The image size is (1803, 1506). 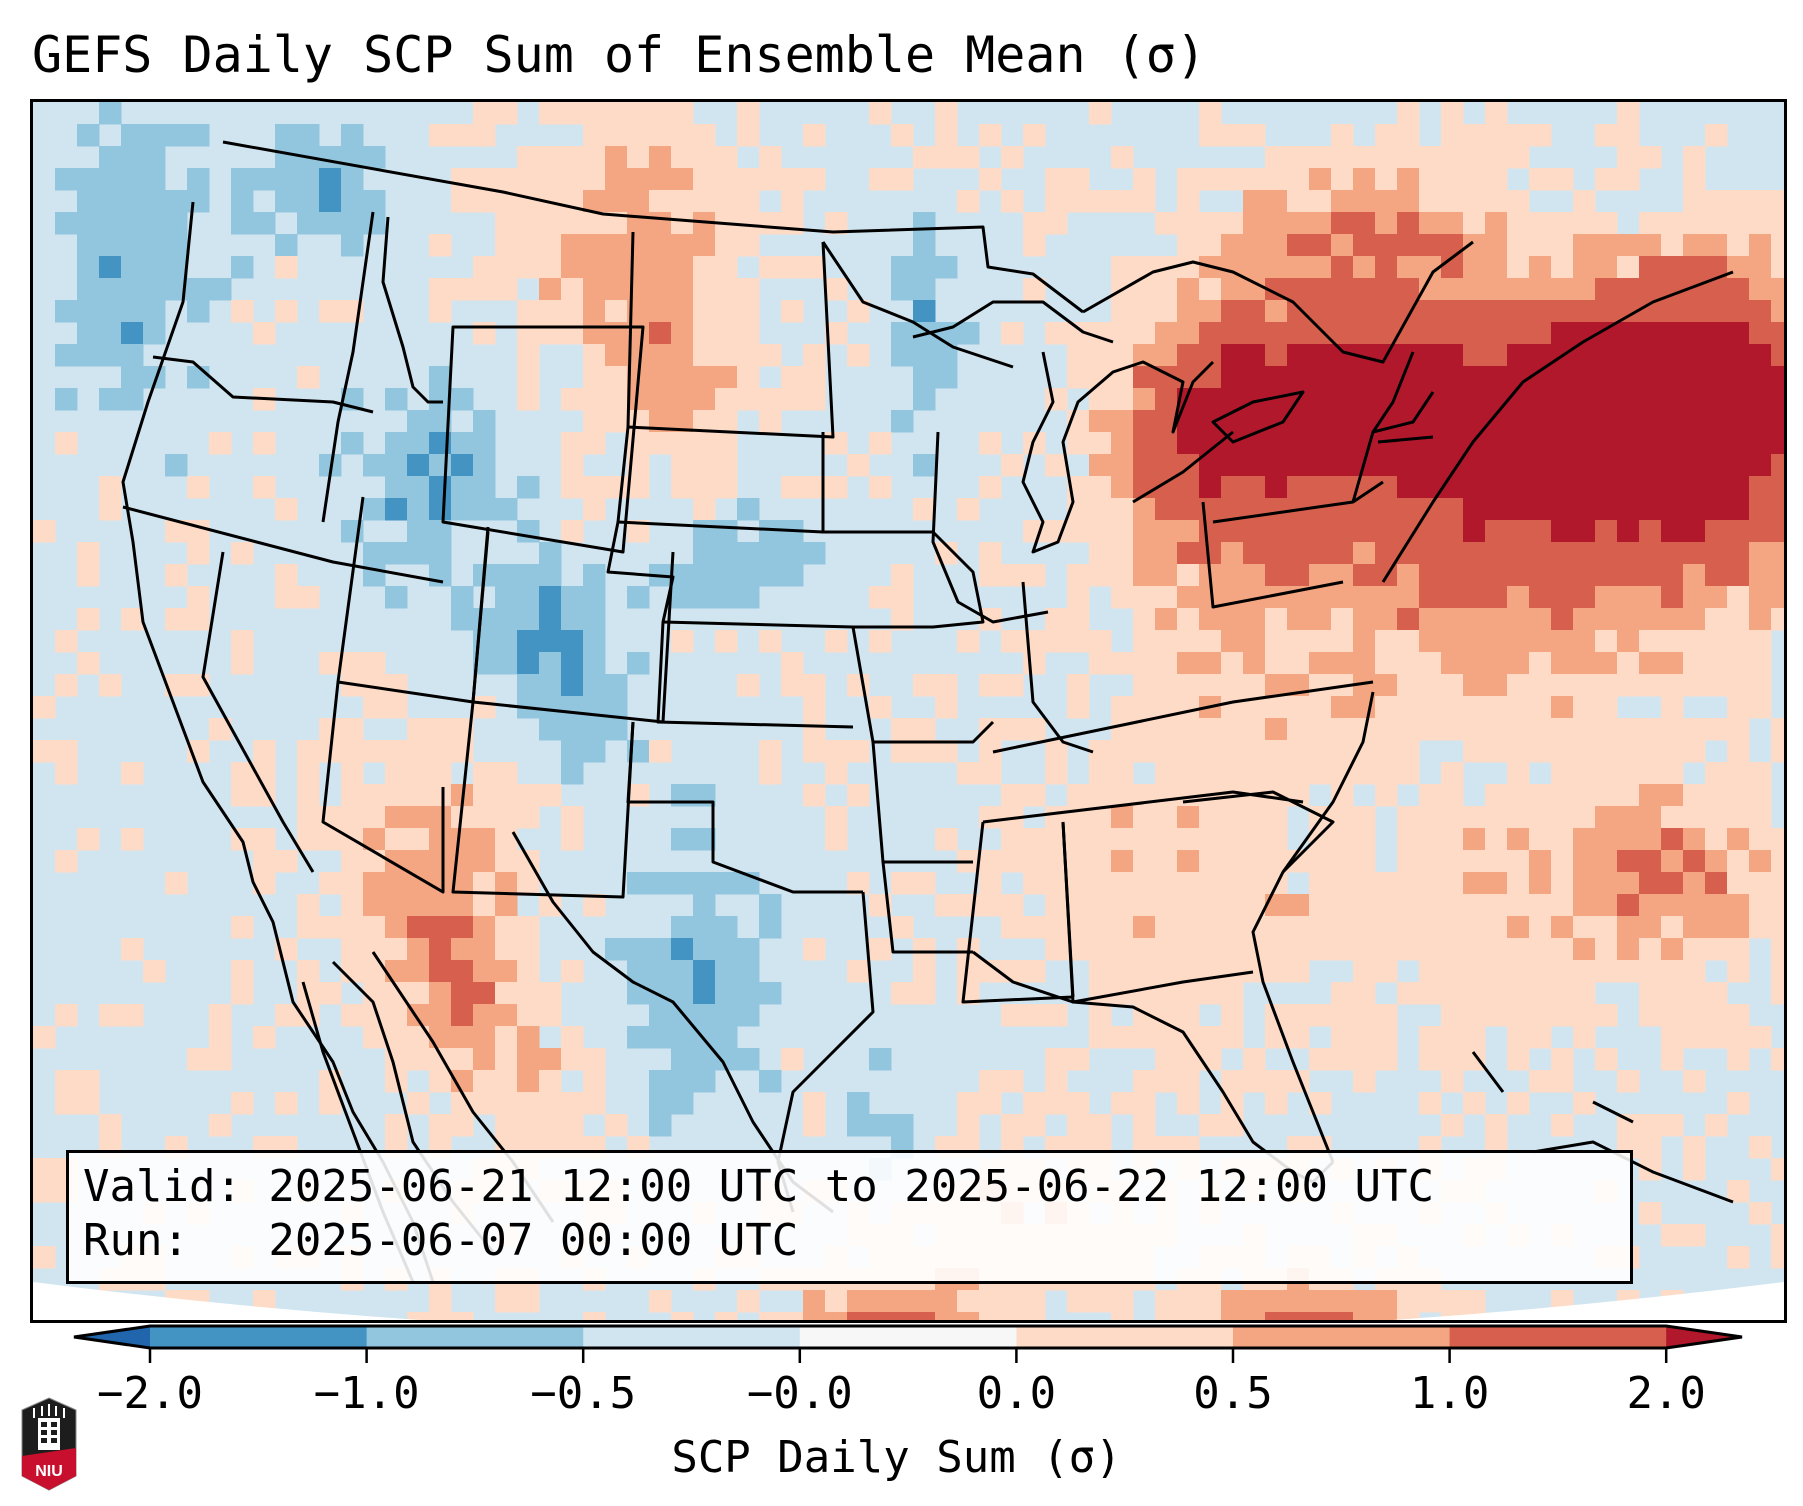 What do you see at coordinates (478, 790) in the screenshot?
I see `border-az-nm` at bounding box center [478, 790].